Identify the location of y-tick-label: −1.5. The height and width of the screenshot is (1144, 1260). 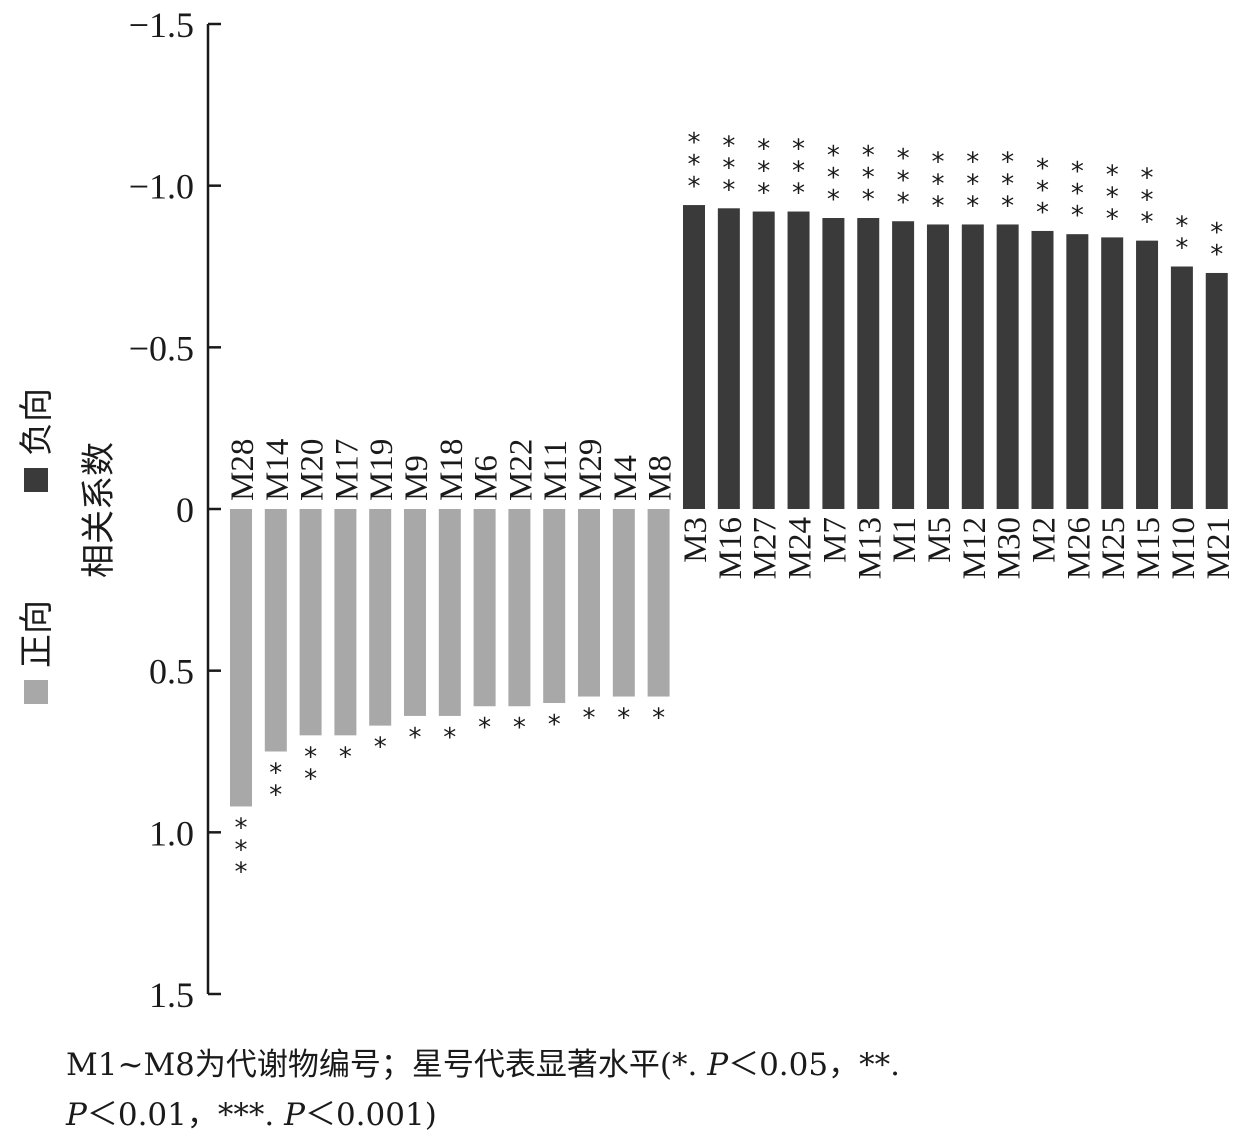
(161, 25).